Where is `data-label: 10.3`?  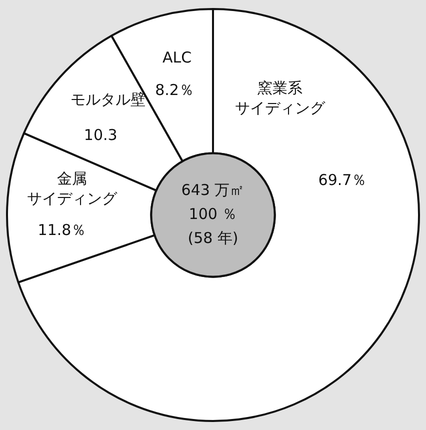 data-label: 10.3 is located at coordinates (101, 135).